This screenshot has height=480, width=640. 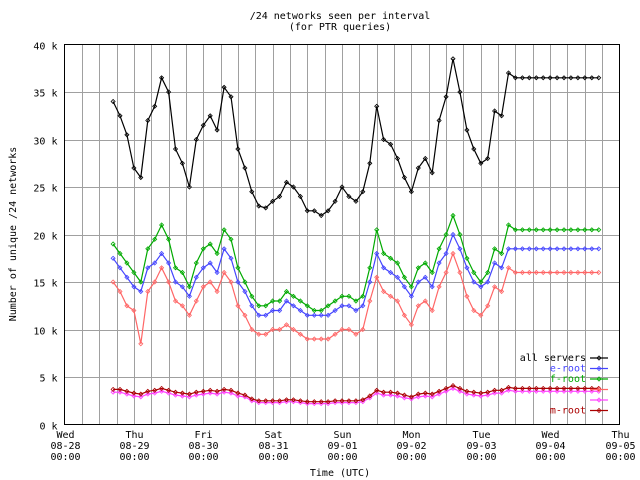 I want to click on chart-title: /24 networks seen per interval, so click(x=340, y=16).